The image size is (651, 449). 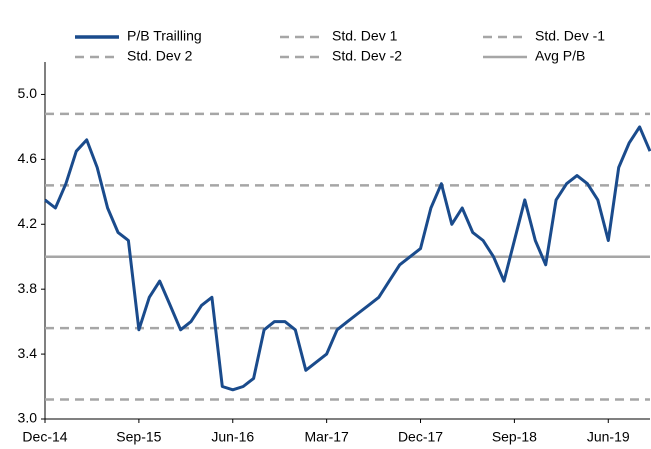 What do you see at coordinates (28, 93) in the screenshot?
I see `y-tick-label: 5.0` at bounding box center [28, 93].